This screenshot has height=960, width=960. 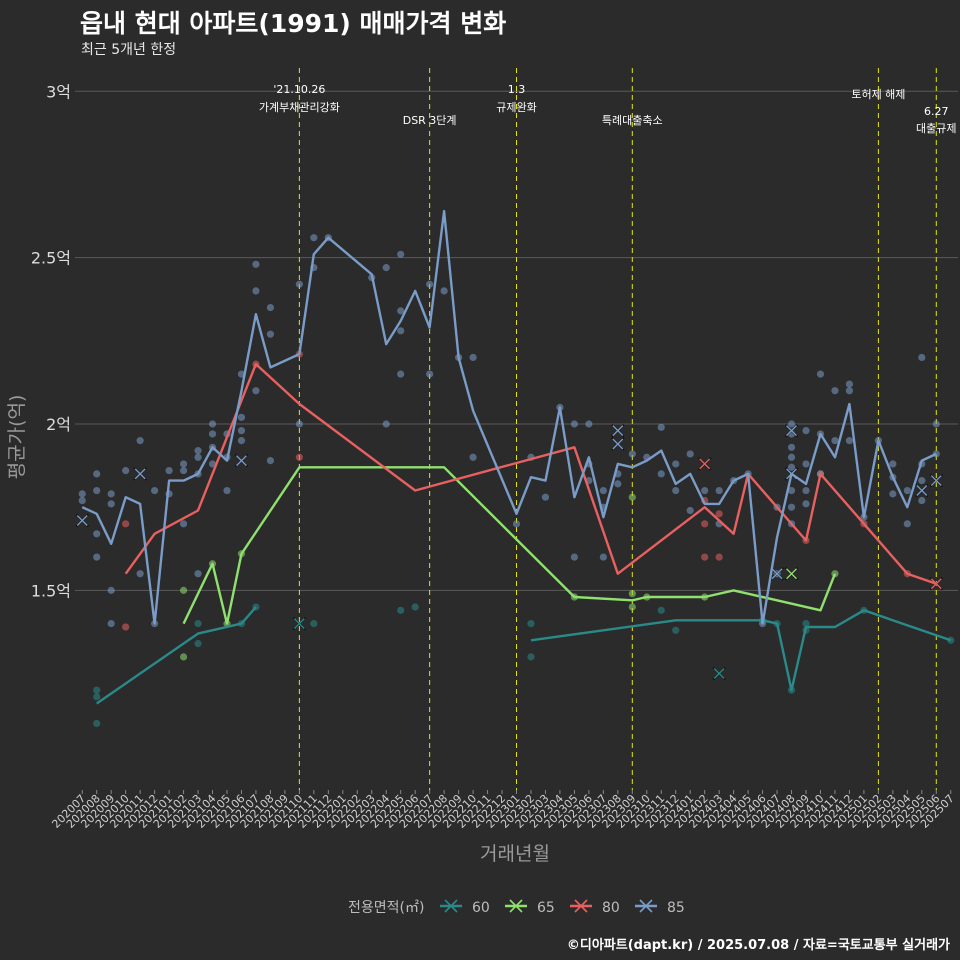 What do you see at coordinates (386, 908) in the screenshot?
I see `legend-title: 전용면적(㎡)` at bounding box center [386, 908].